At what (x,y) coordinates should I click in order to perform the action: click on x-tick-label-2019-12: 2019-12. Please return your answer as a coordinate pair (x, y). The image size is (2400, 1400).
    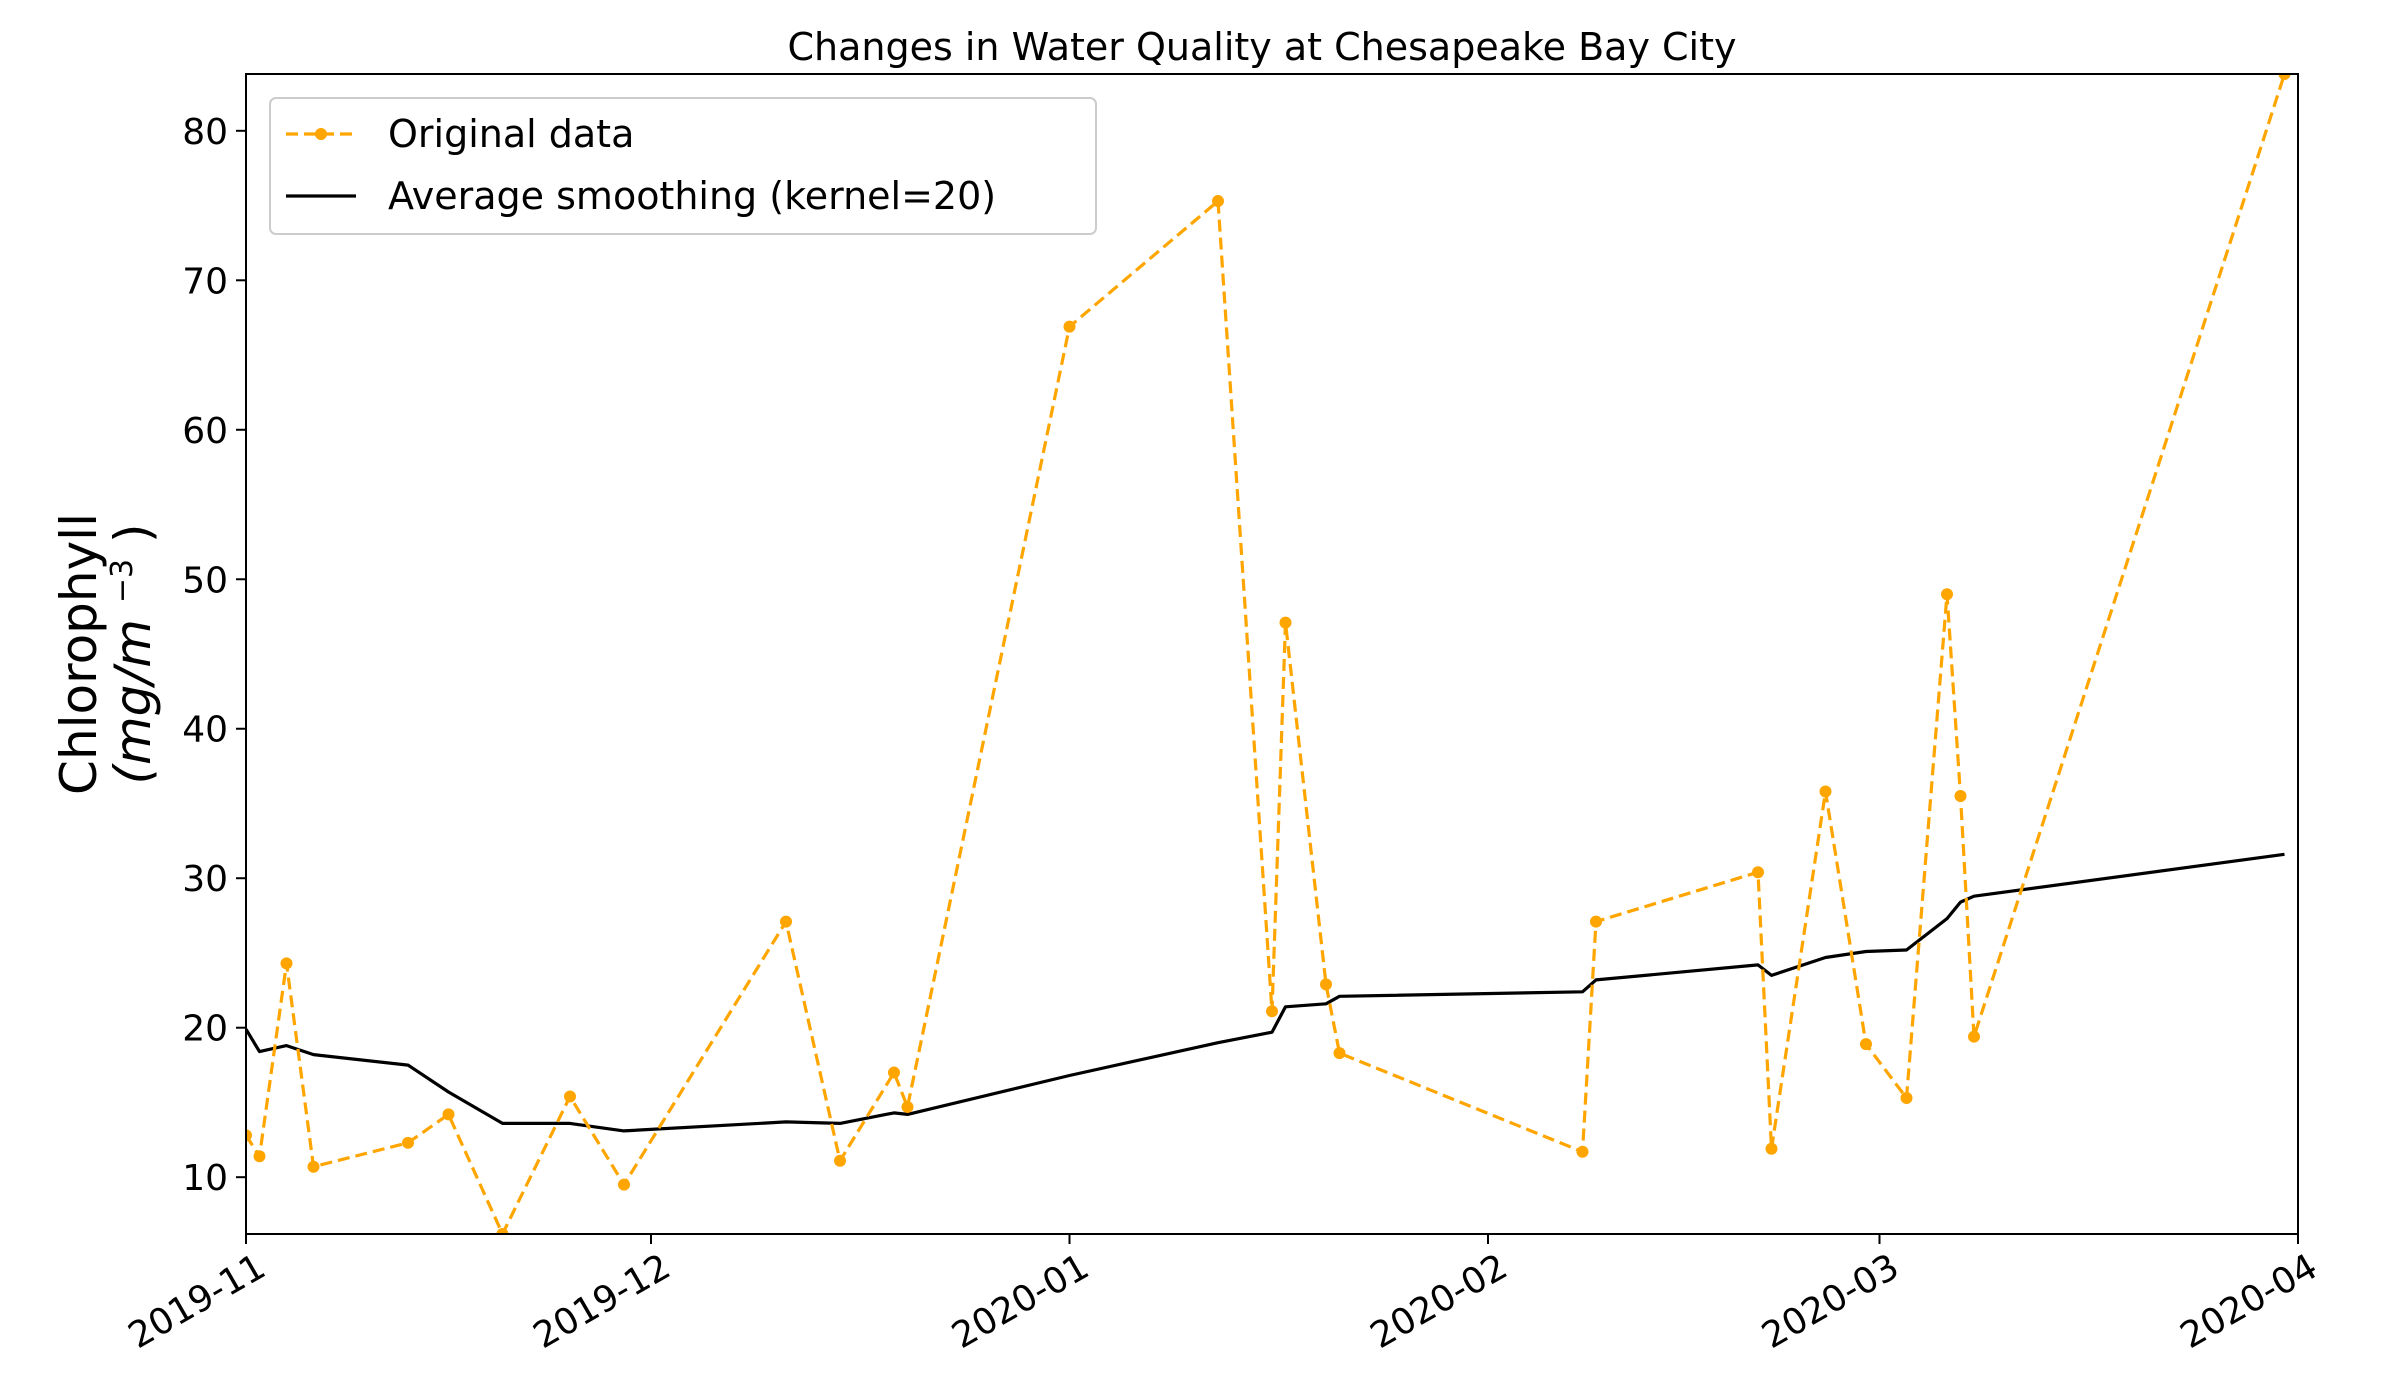
    Looking at the image, I should click on (602, 1301).